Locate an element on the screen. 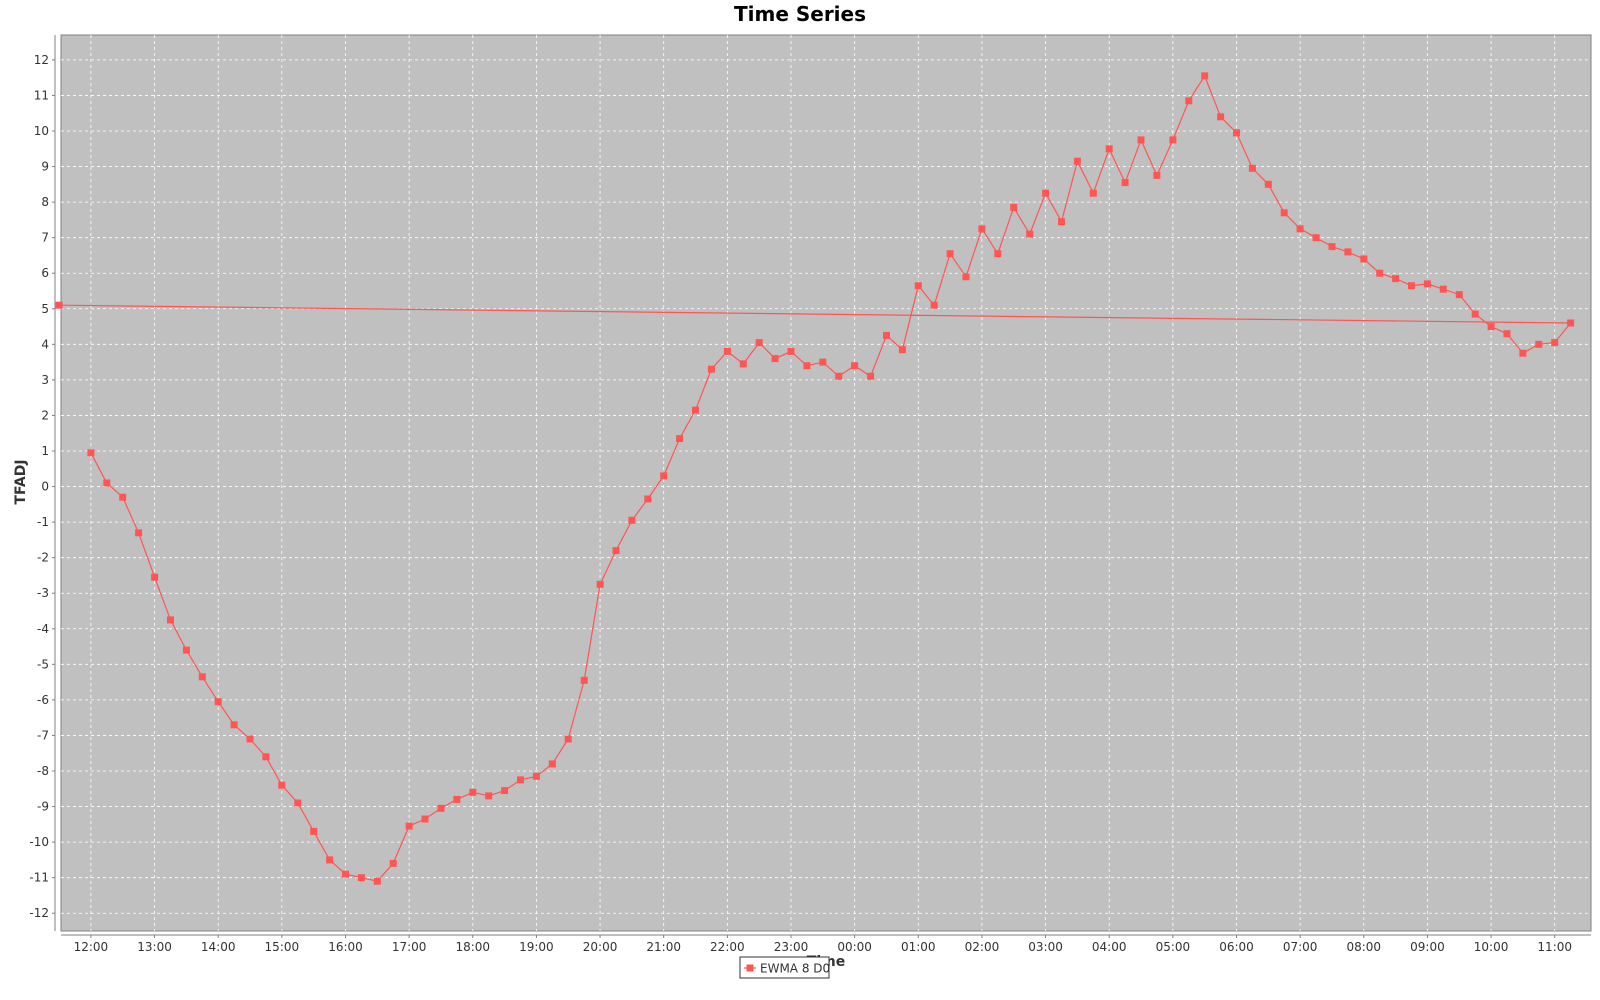 This screenshot has width=1600, height=1000. x-tick-label: 09:00 is located at coordinates (1427, 947).